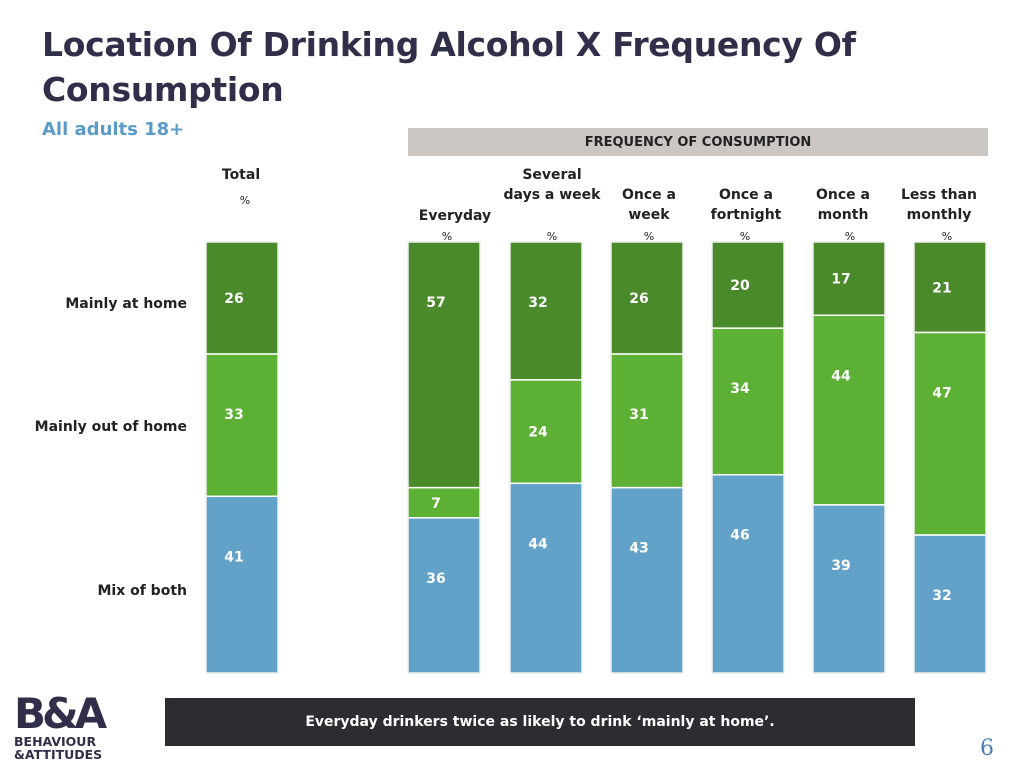 The image size is (1024, 768). Describe the element at coordinates (55, 741) in the screenshot. I see `logo-line-behaviour: BEHAVIOUR` at that location.